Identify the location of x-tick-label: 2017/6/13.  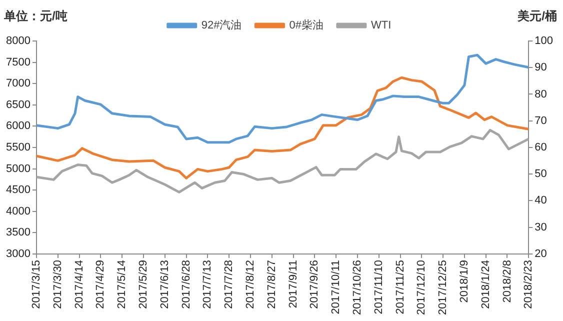
(164, 284).